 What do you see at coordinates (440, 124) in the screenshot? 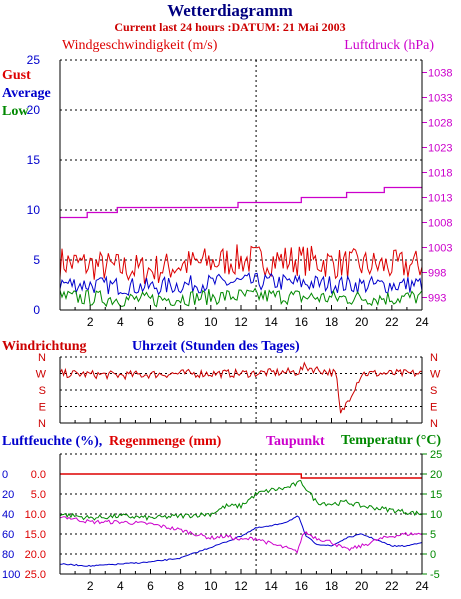
I see `pressure-ytick-label: 1028` at bounding box center [440, 124].